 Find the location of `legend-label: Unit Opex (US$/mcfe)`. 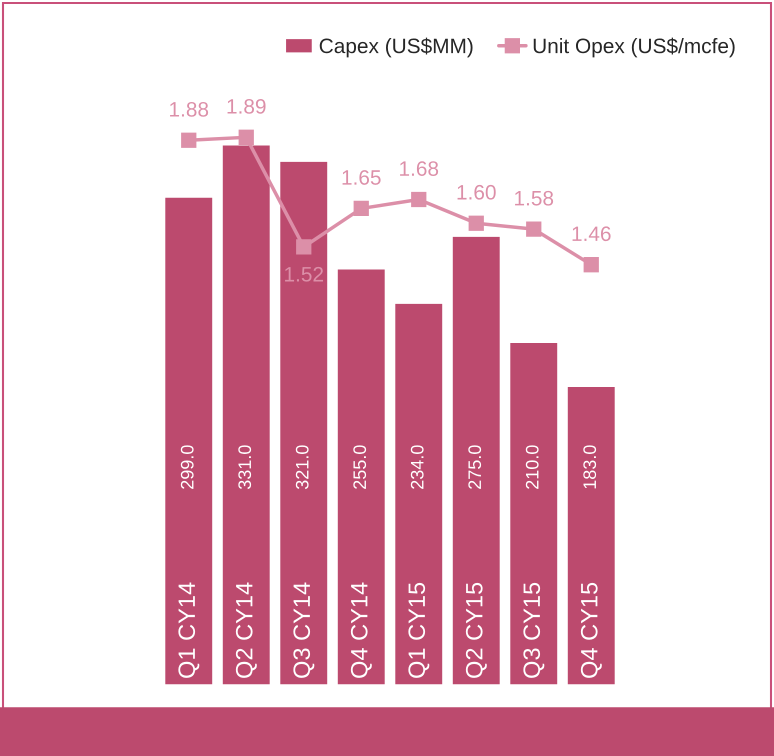

legend-label: Unit Opex (US$/mcfe) is located at coordinates (634, 48).